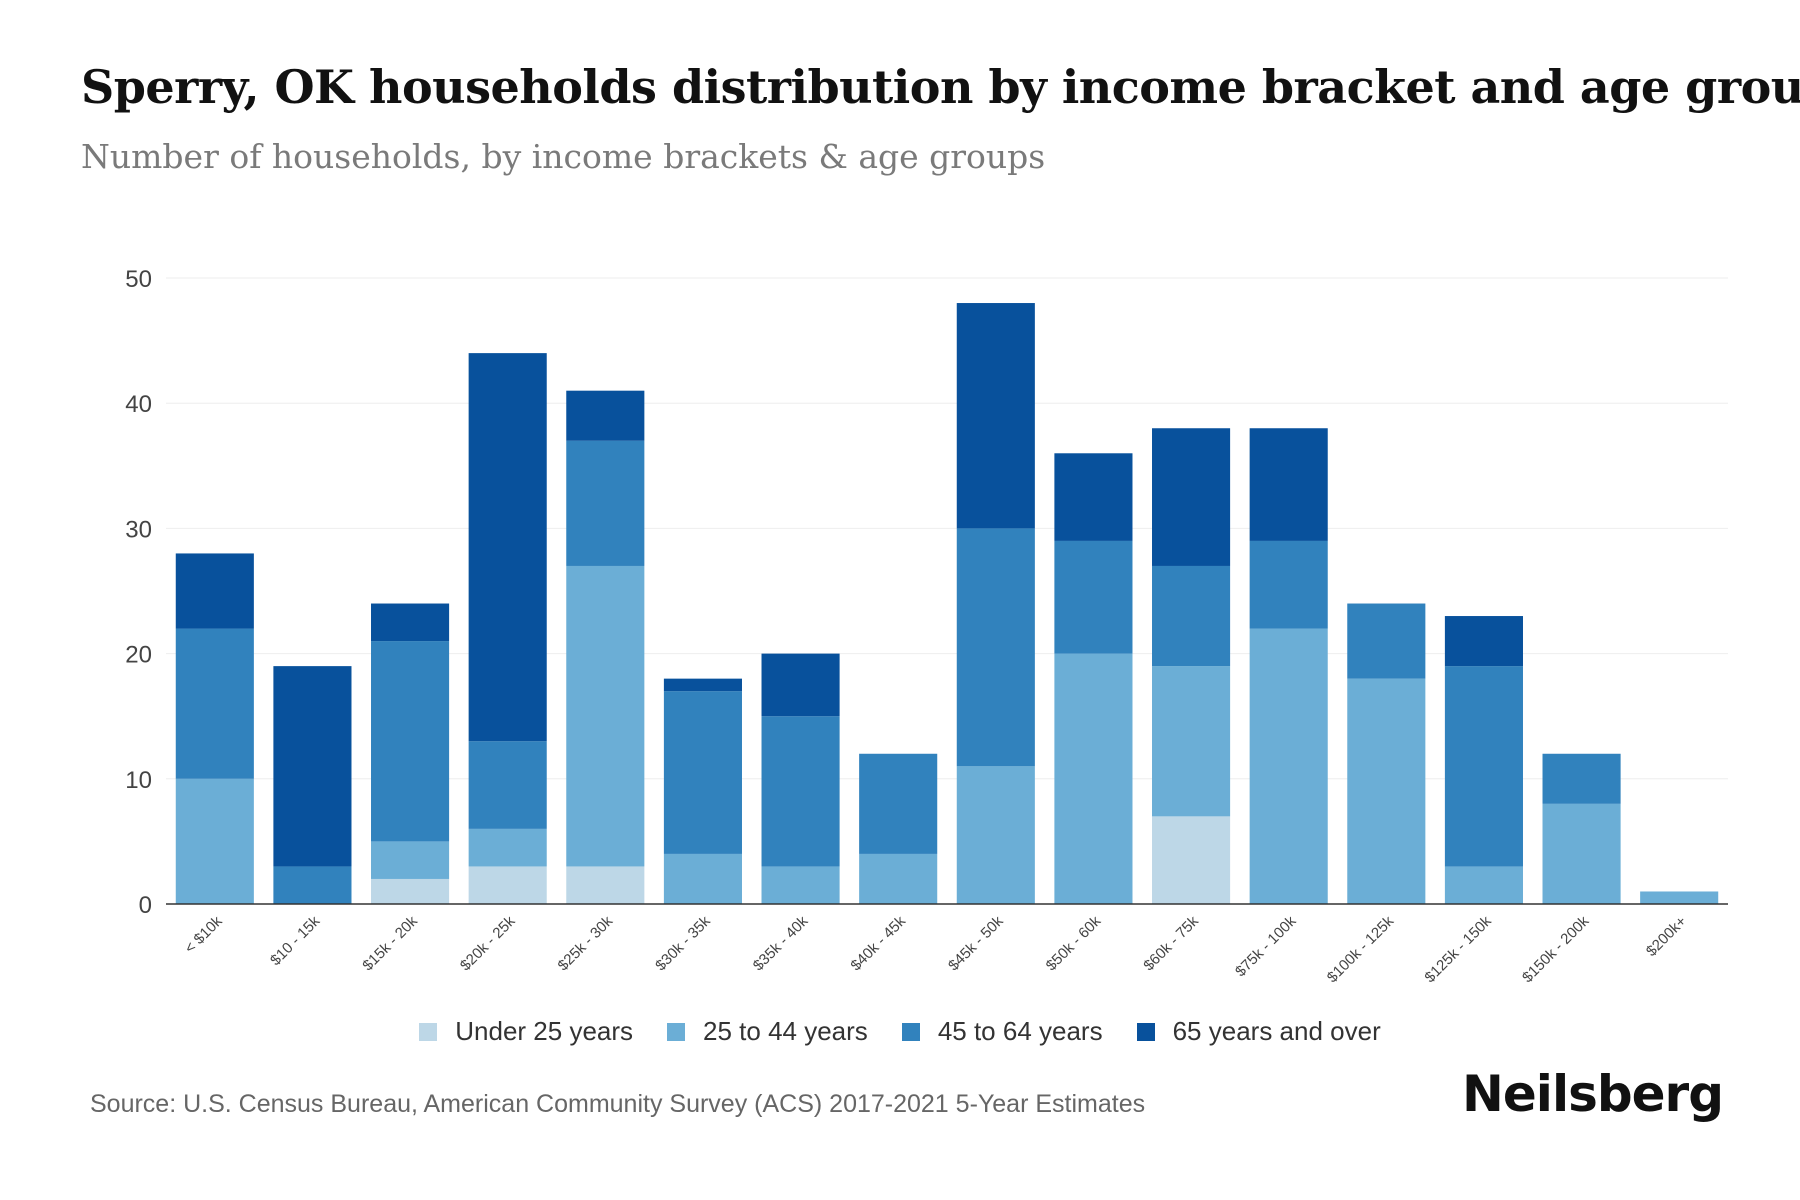 This screenshot has height=1200, width=1800. I want to click on y-tick-label: 30, so click(138, 529).